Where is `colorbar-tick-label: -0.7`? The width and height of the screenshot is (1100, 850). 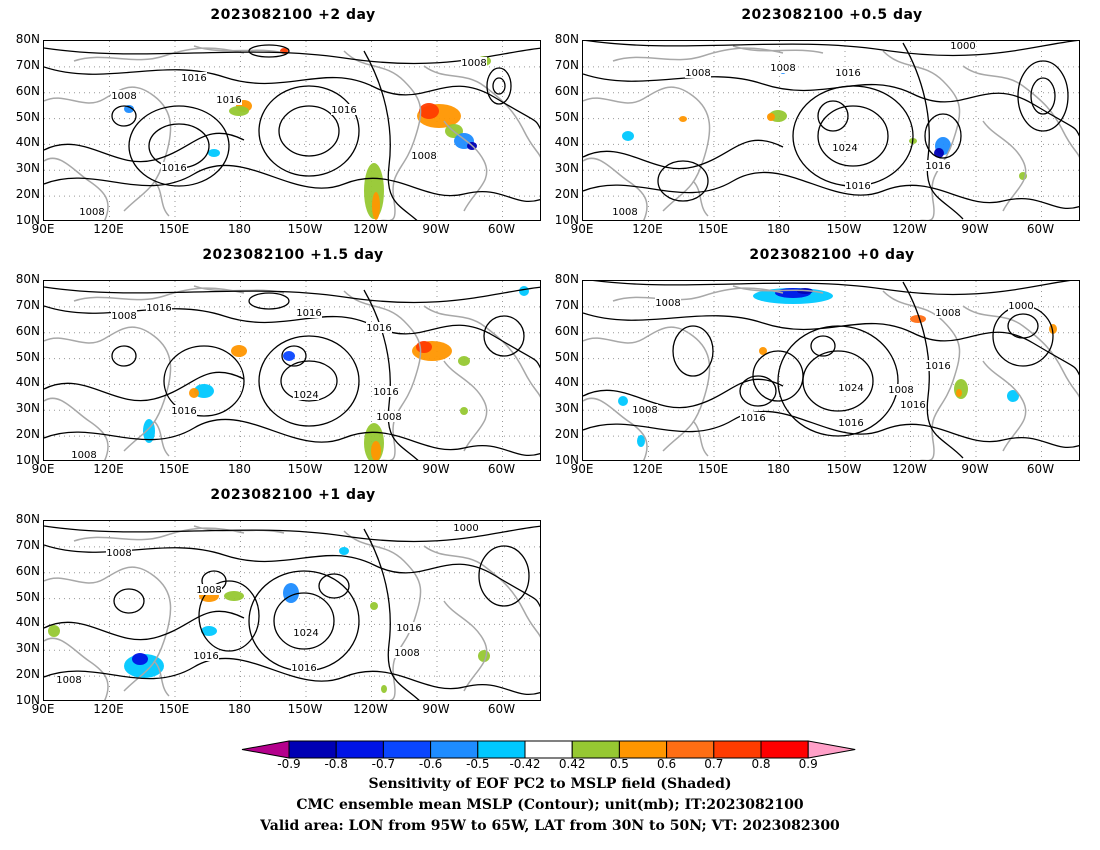 colorbar-tick-label: -0.7 is located at coordinates (383, 764).